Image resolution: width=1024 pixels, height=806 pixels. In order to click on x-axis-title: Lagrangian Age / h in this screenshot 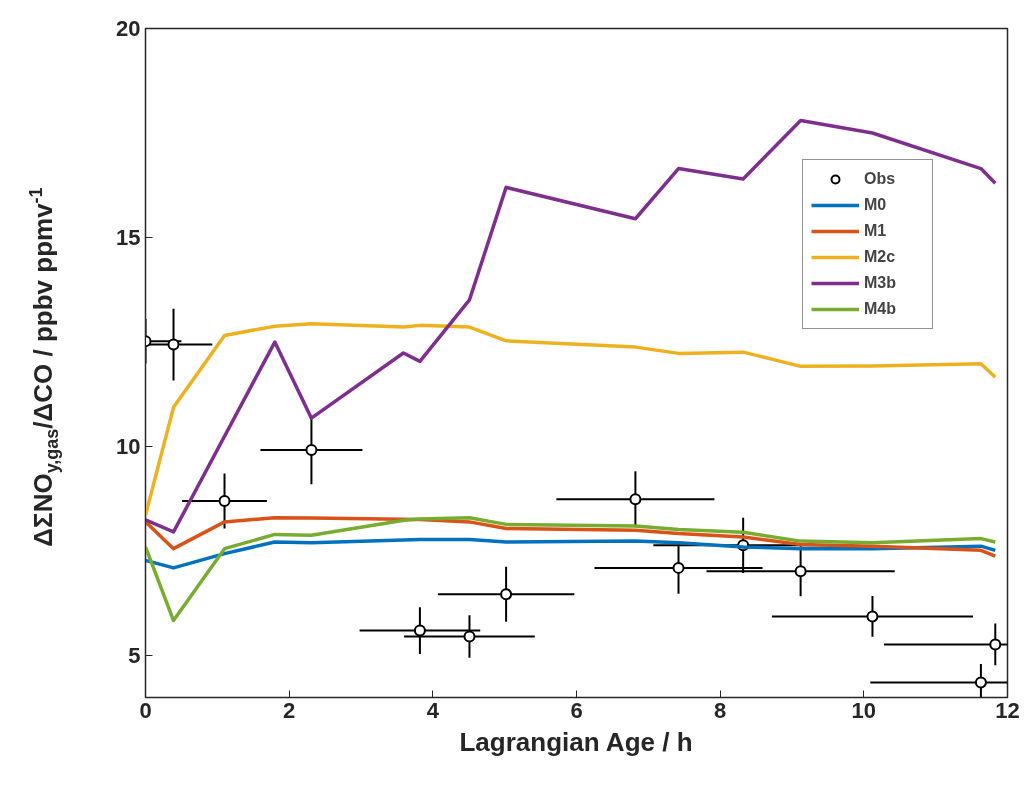, I will do `click(576, 741)`.